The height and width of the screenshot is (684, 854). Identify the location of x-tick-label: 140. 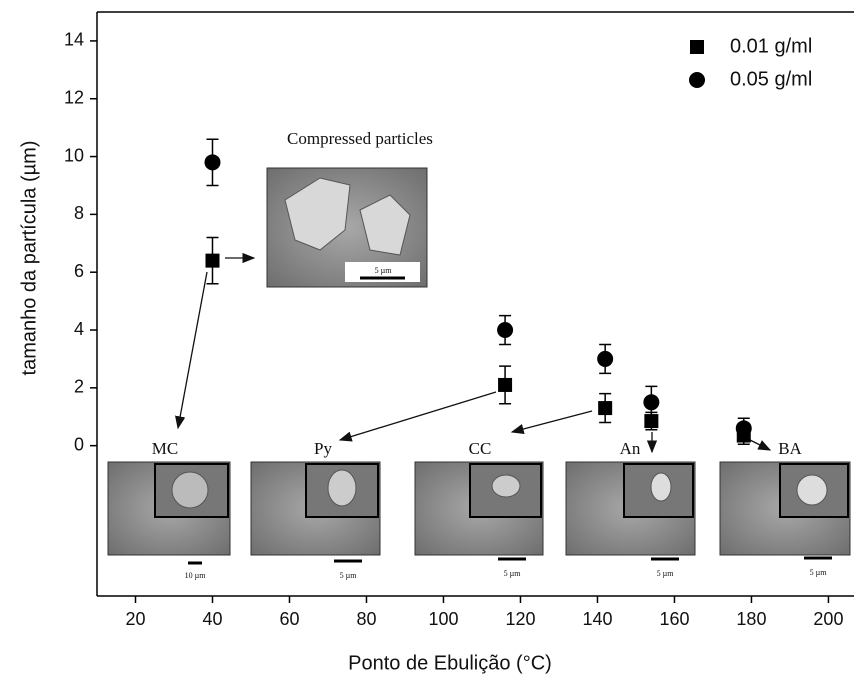
(597, 619).